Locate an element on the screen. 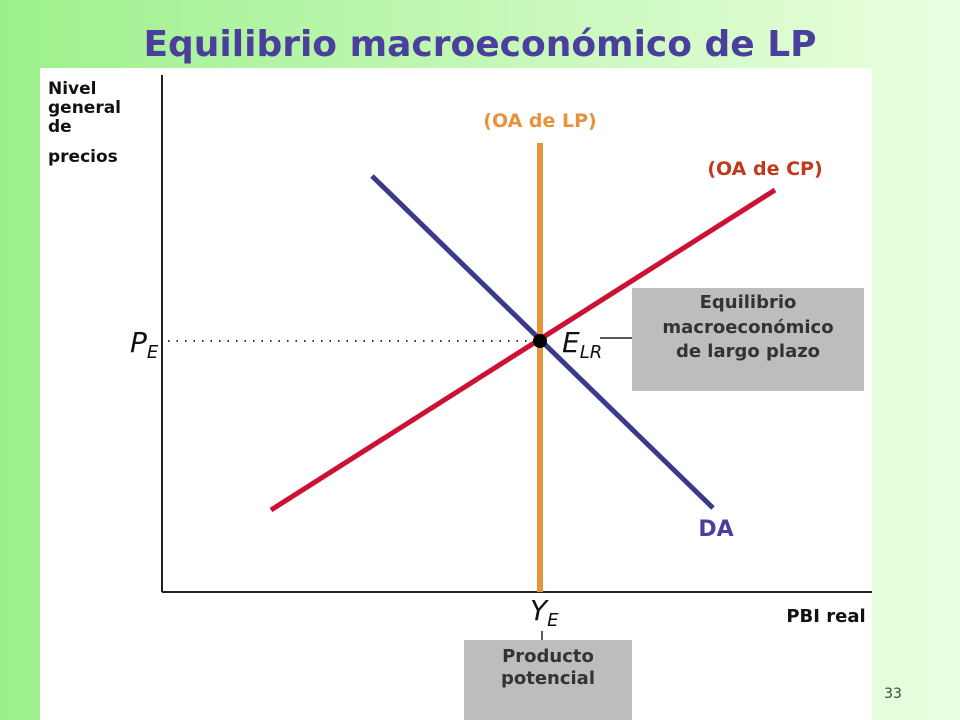 The height and width of the screenshot is (720, 960). callout-line: macroeconómico is located at coordinates (747, 327).